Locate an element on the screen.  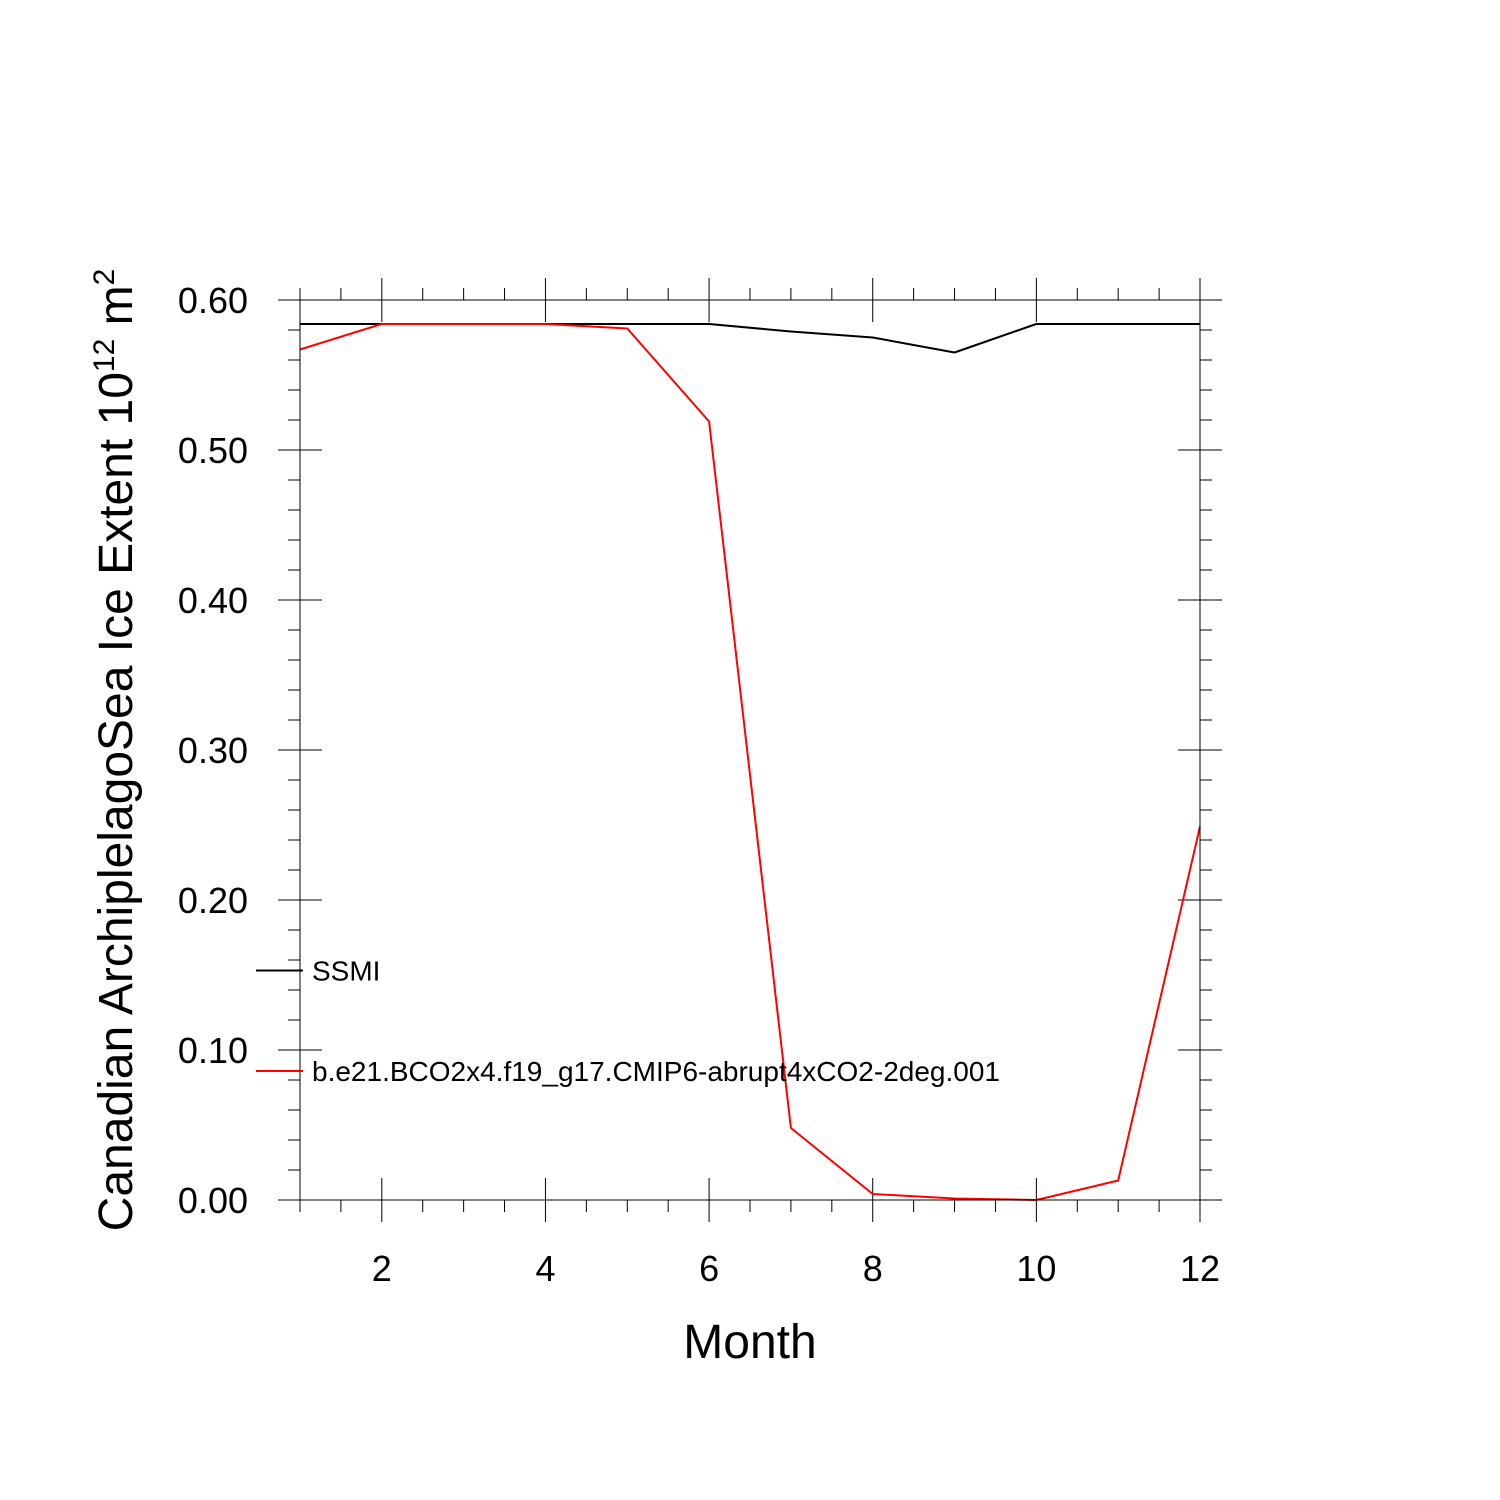
x-tick-label: 6 is located at coordinates (709, 1268).